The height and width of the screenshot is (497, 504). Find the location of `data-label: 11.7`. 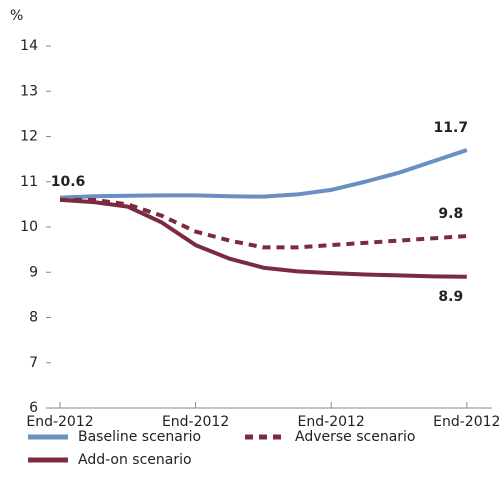

data-label: 11.7 is located at coordinates (451, 128).